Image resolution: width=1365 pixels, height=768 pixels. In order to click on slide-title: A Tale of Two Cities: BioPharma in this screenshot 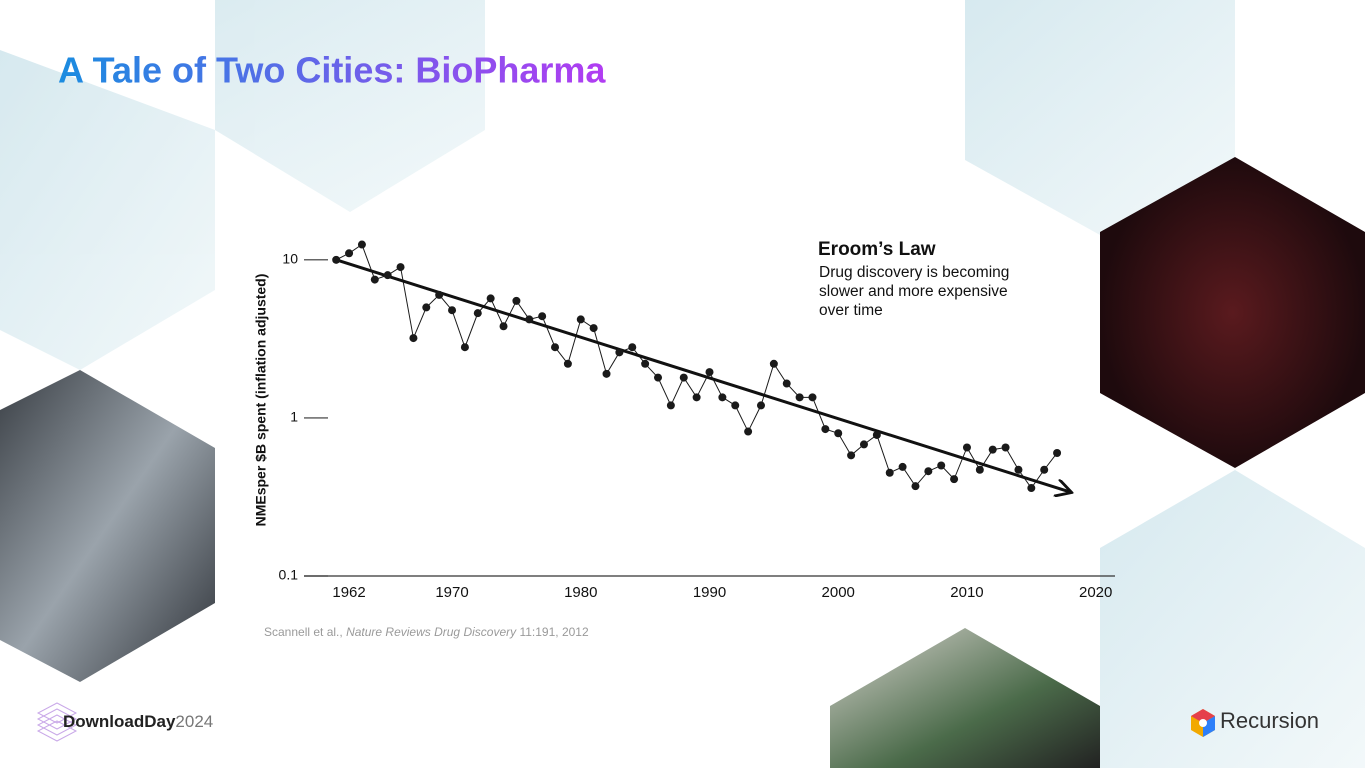, I will do `click(332, 70)`.